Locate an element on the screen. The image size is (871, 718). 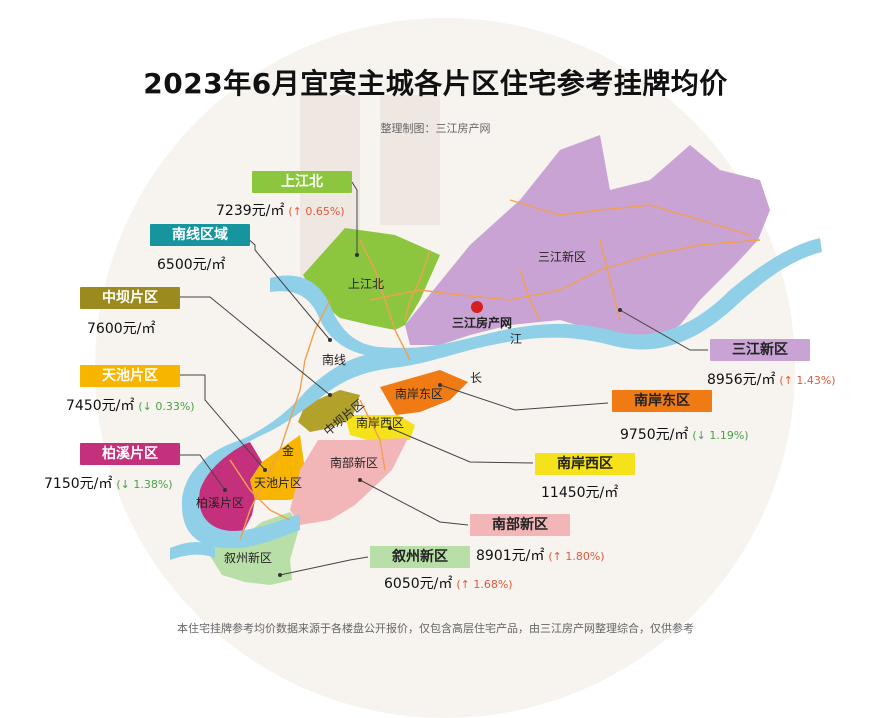
price-nanan-east: 9750元/㎡ (↓ 1.19%) is located at coordinates (684, 434).